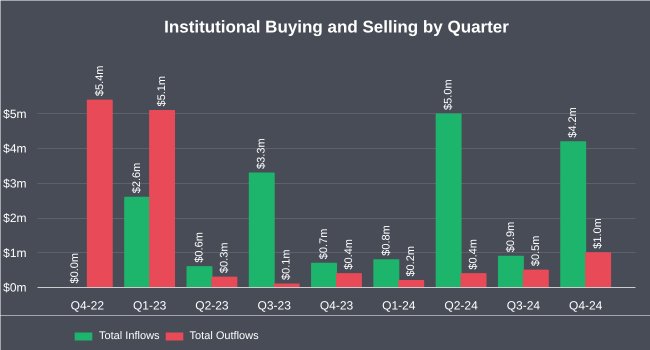 The image size is (650, 350). Describe the element at coordinates (212, 305) in the screenshot. I see `x-tick-label: Q2-23` at that location.